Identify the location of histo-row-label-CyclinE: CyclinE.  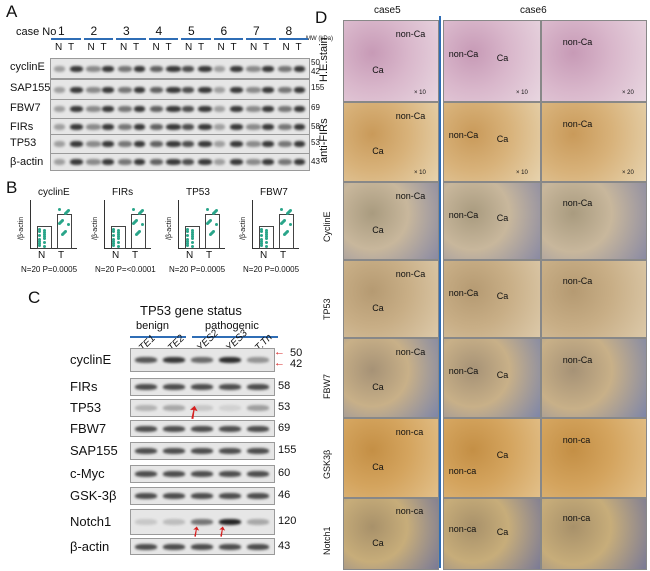
(327, 226).